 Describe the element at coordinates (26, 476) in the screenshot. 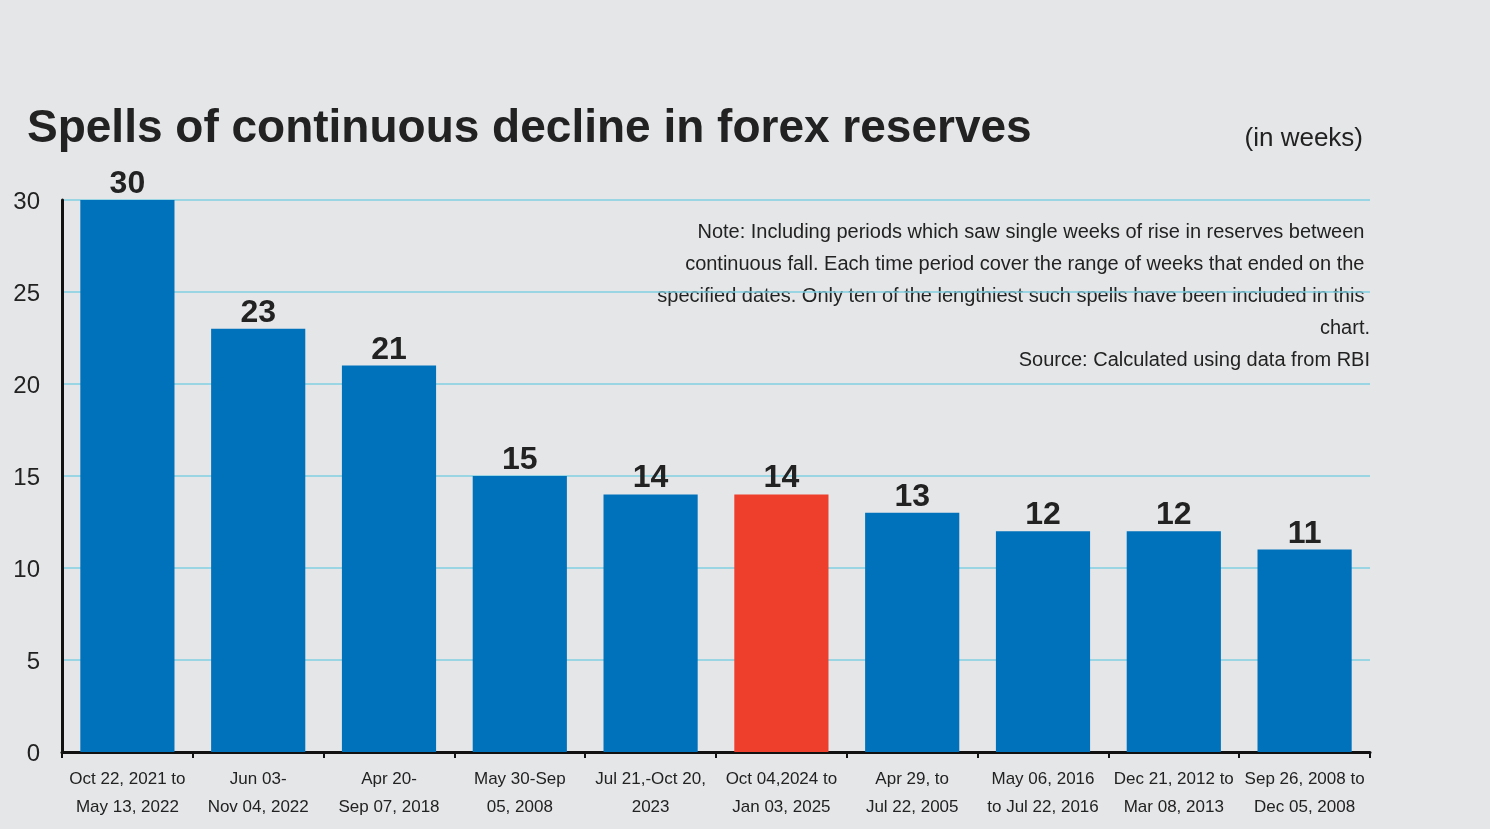

I see `y-tick-label: 15` at that location.